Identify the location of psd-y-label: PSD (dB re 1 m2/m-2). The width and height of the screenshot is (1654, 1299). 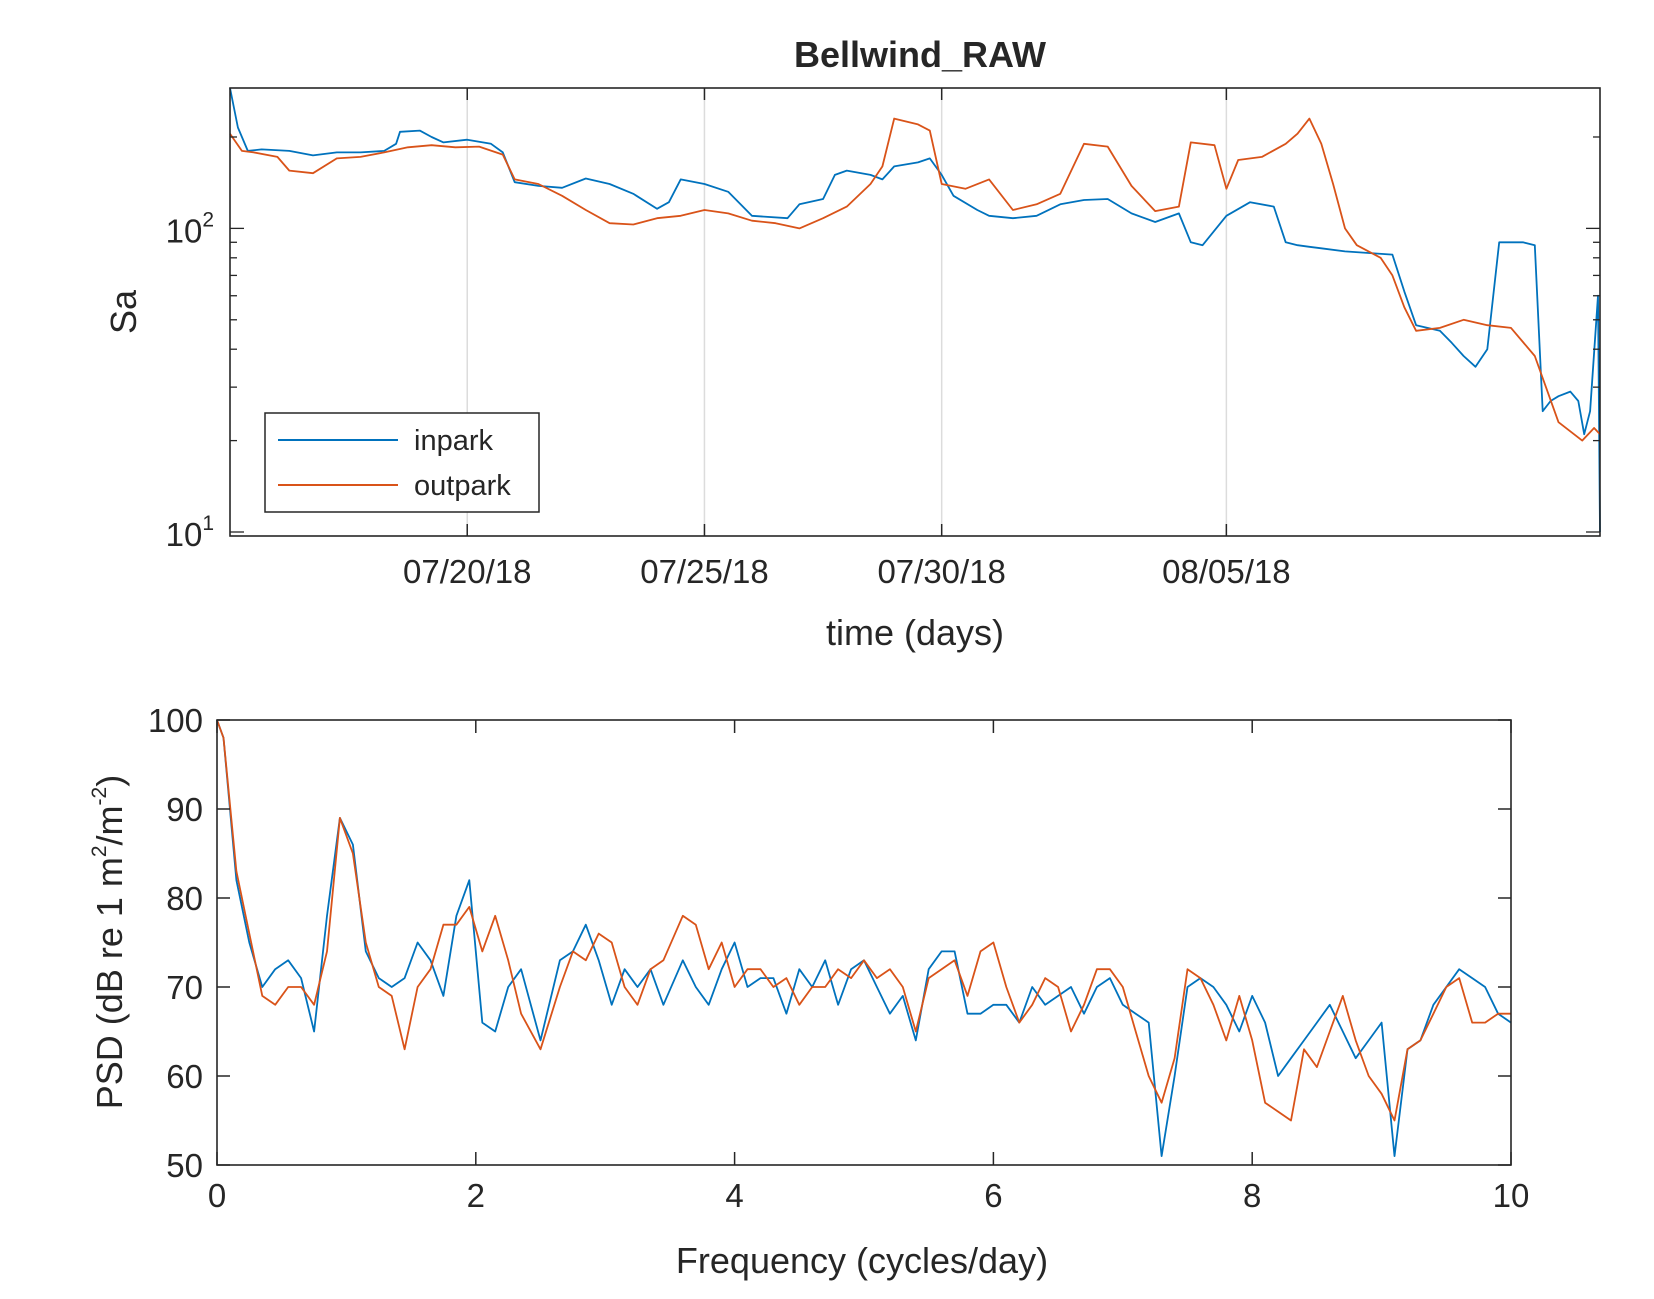
(109, 942).